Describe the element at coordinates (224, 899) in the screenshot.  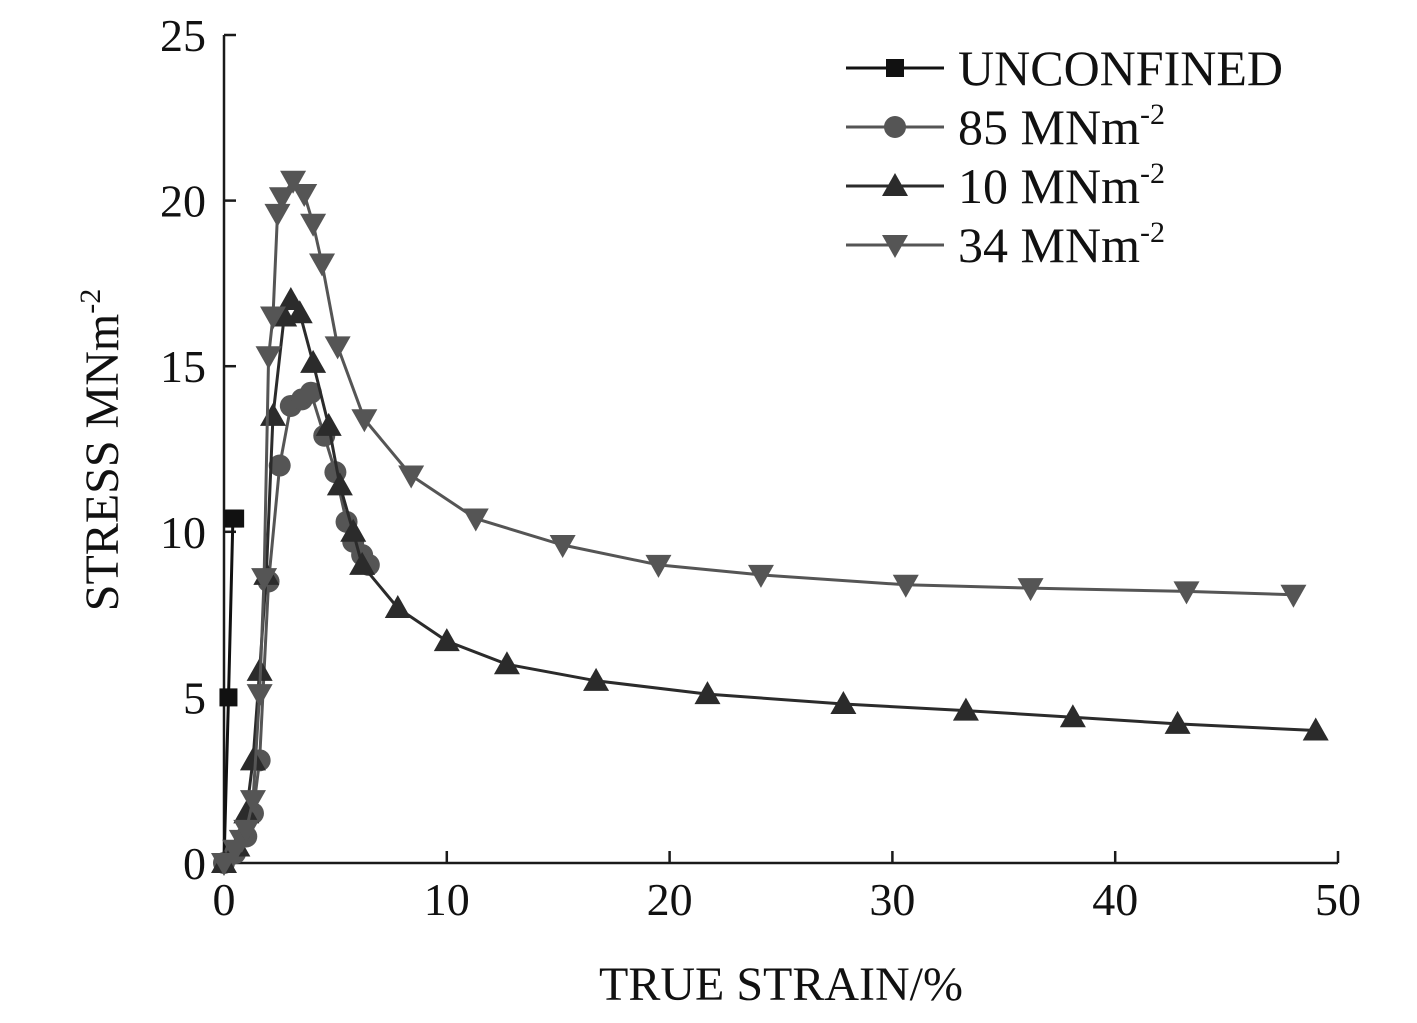
I see `x-tick-label: 0` at that location.